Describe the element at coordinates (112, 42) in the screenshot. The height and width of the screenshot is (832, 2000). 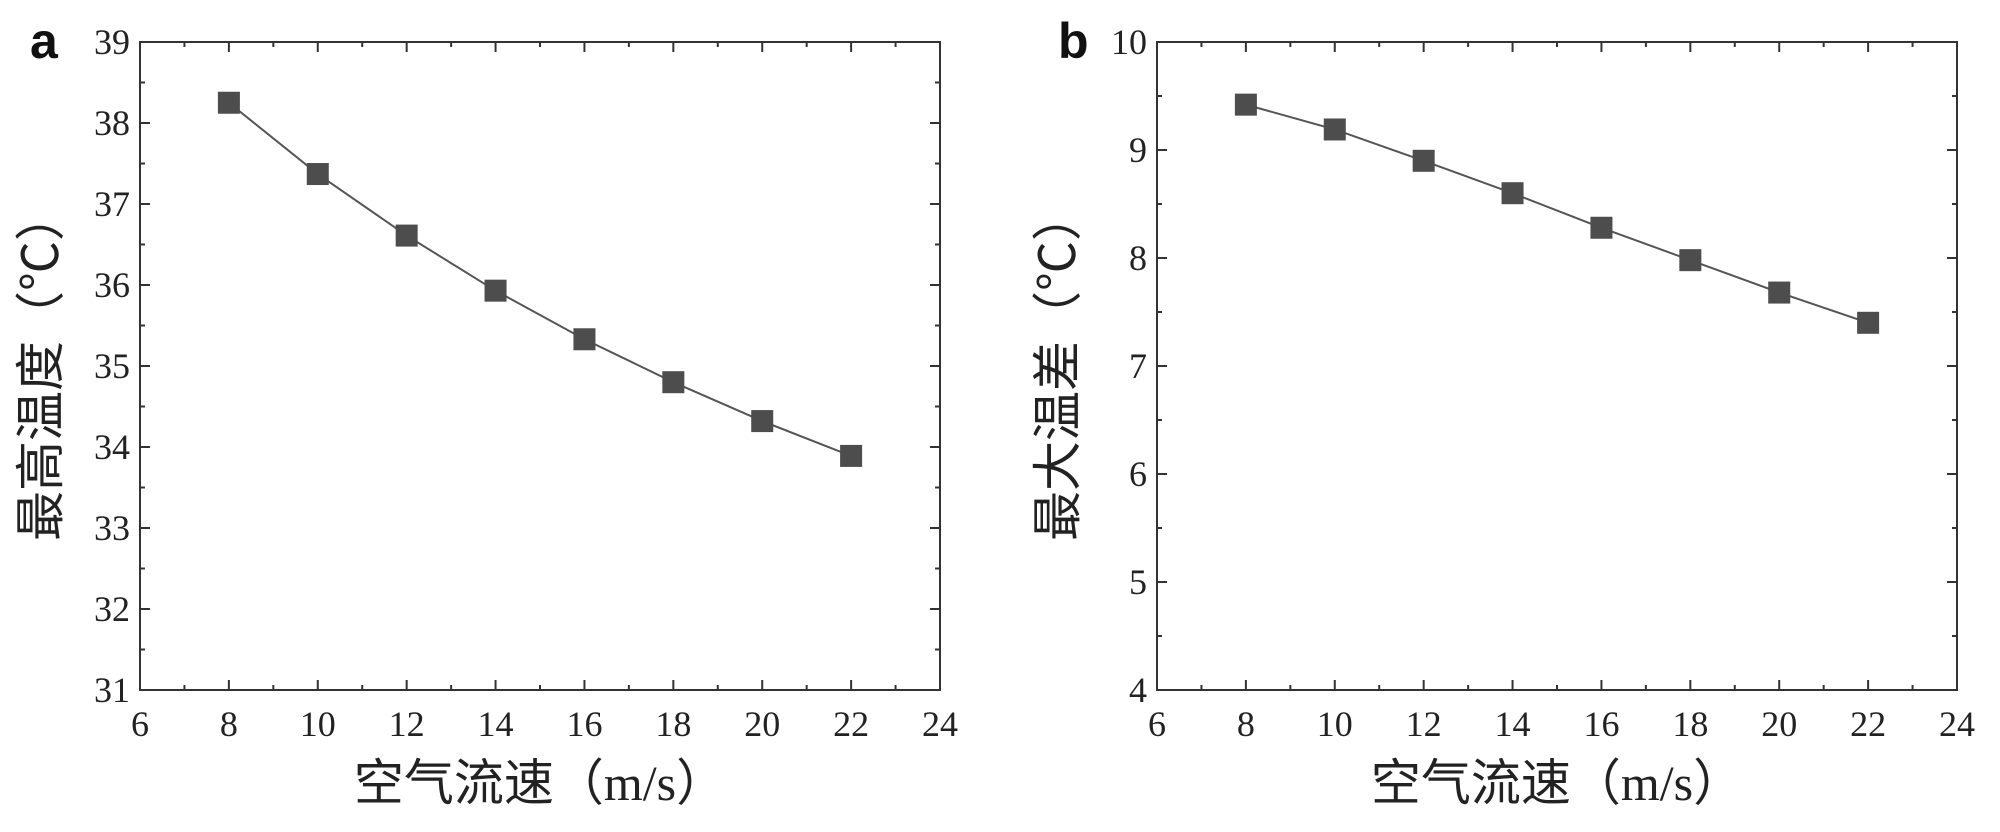
I see `y-tick-label: 39` at that location.